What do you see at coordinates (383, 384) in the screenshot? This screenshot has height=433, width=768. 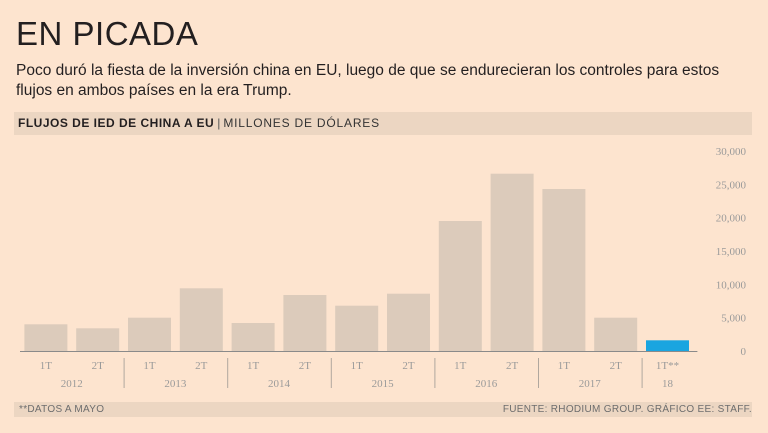 I see `year-label: 2015` at bounding box center [383, 384].